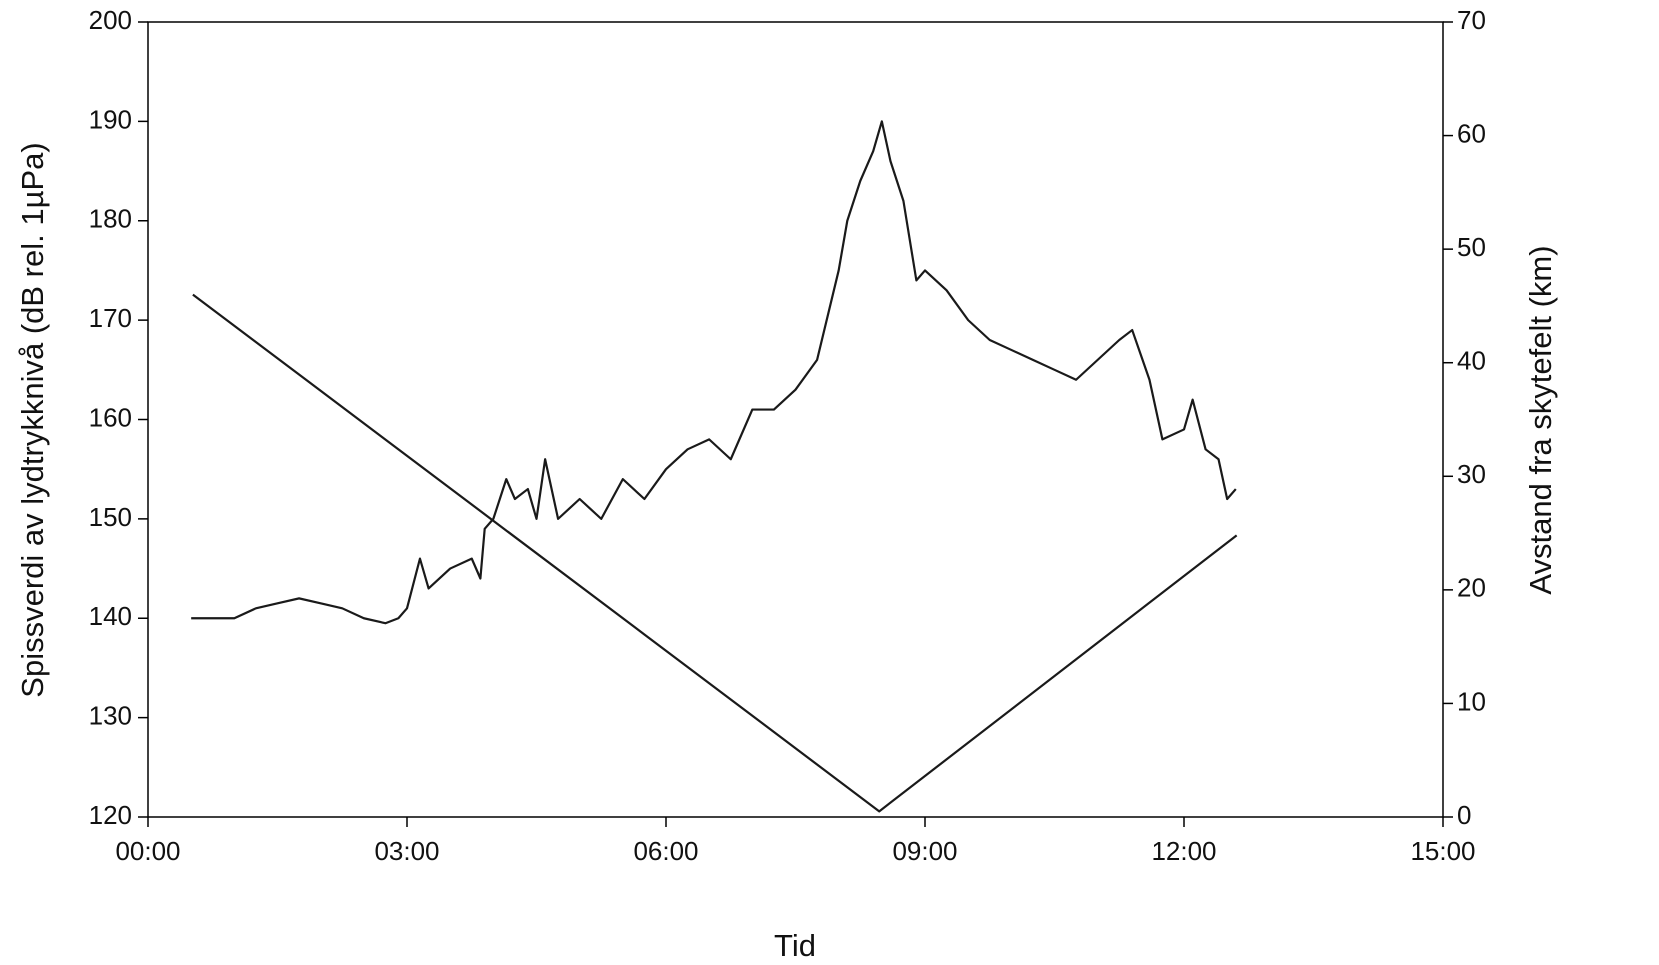  What do you see at coordinates (147, 851) in the screenshot?
I see `x-tick-label: 00:00` at bounding box center [147, 851].